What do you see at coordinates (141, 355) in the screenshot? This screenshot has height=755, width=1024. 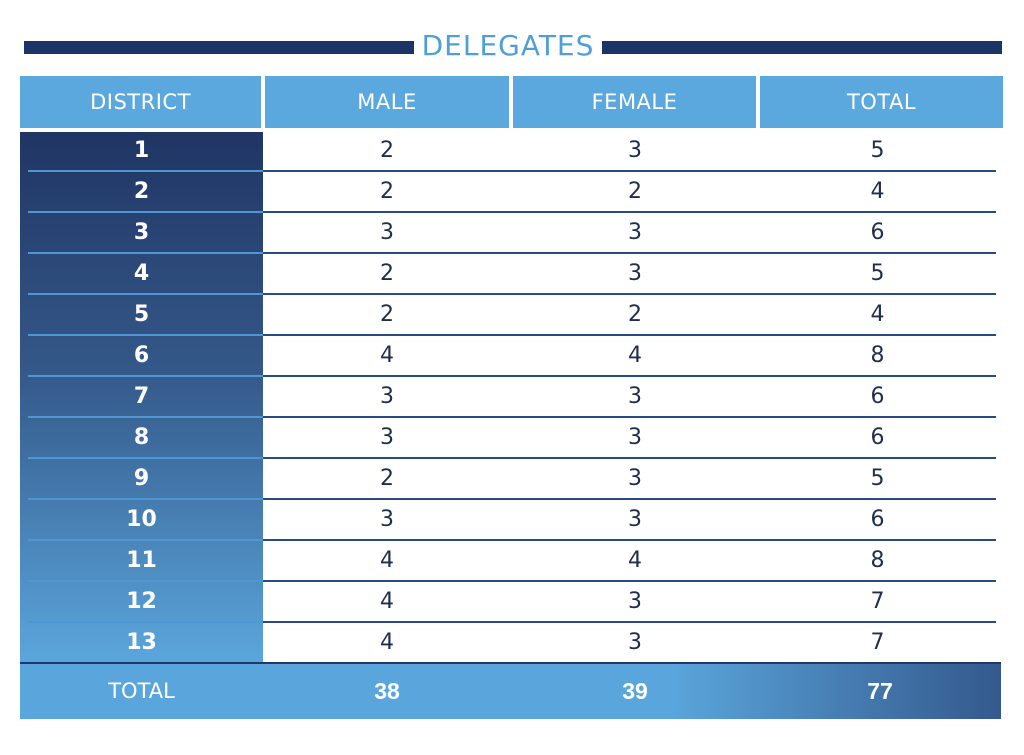 I see `cell-district: 6` at bounding box center [141, 355].